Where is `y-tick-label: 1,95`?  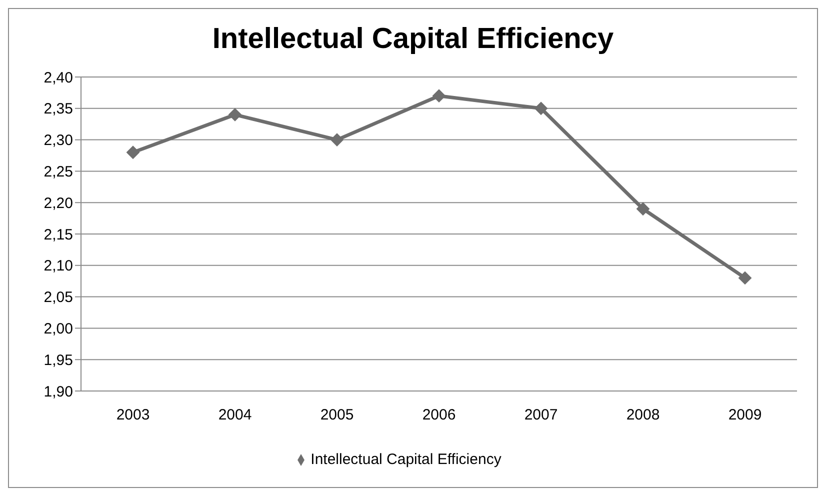
y-tick-label: 1,95 is located at coordinates (58, 360).